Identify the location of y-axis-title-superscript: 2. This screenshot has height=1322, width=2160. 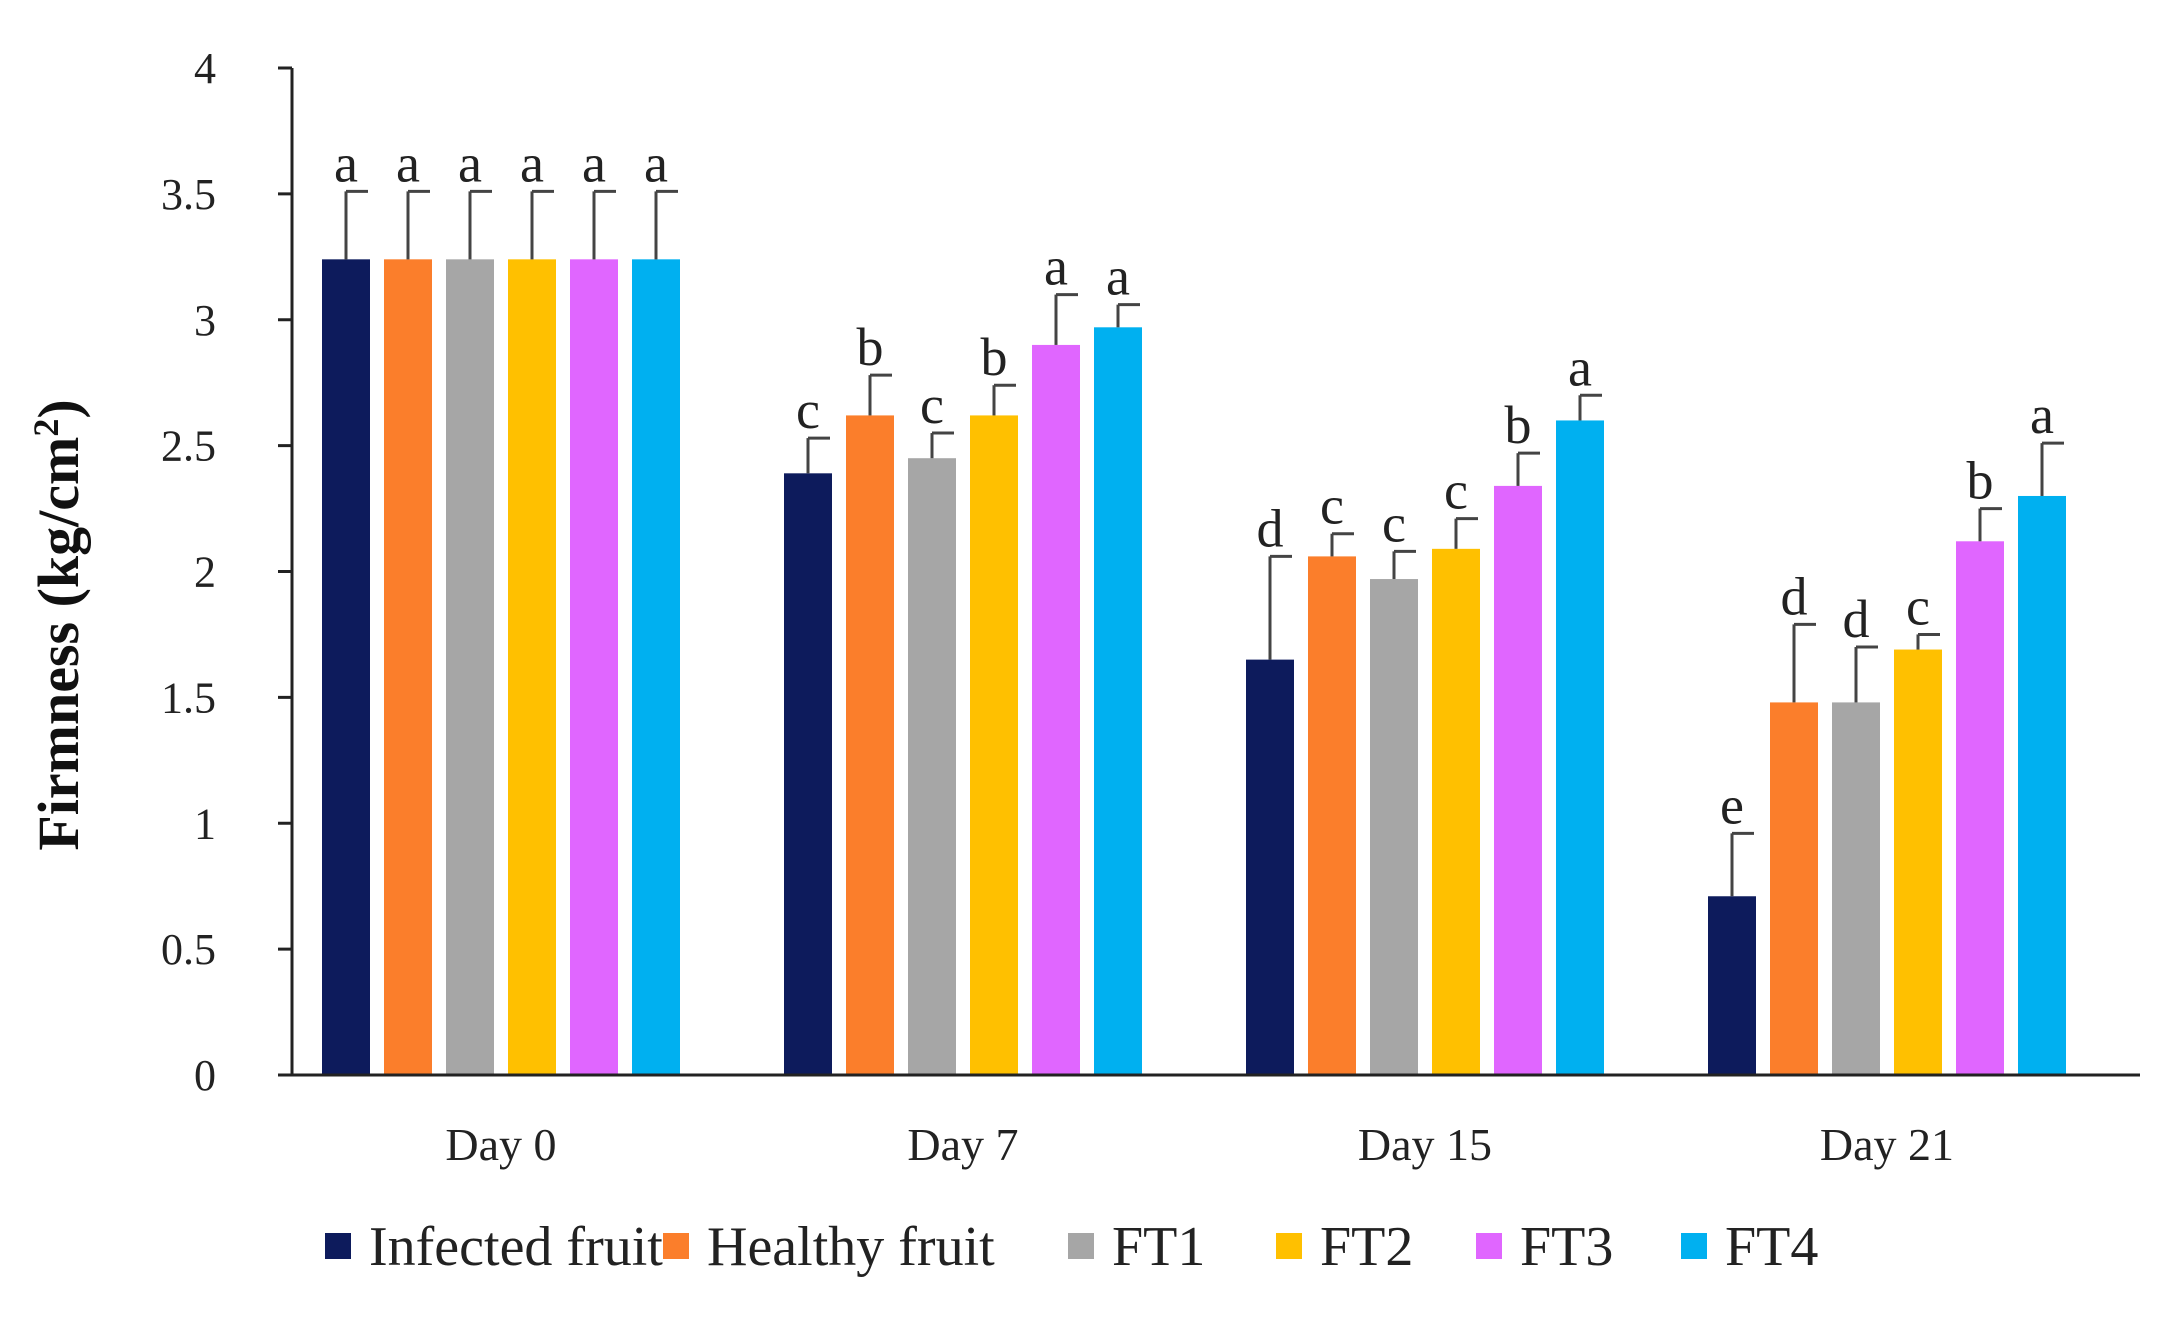
(46, 428).